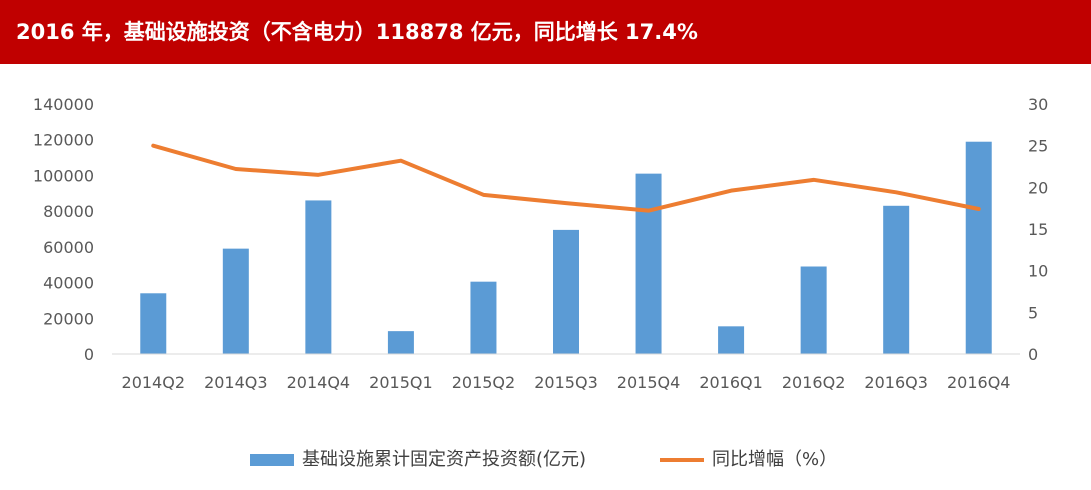  What do you see at coordinates (236, 382) in the screenshot?
I see `x-tick-label: 2014Q3` at bounding box center [236, 382].